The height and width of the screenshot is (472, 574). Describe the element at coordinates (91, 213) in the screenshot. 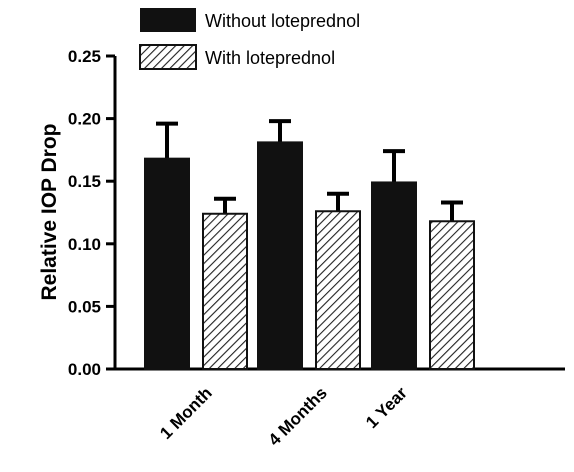

I see `y-ticks: 0.00 0.05 0.10 0.15 0.20 0.25` at that location.